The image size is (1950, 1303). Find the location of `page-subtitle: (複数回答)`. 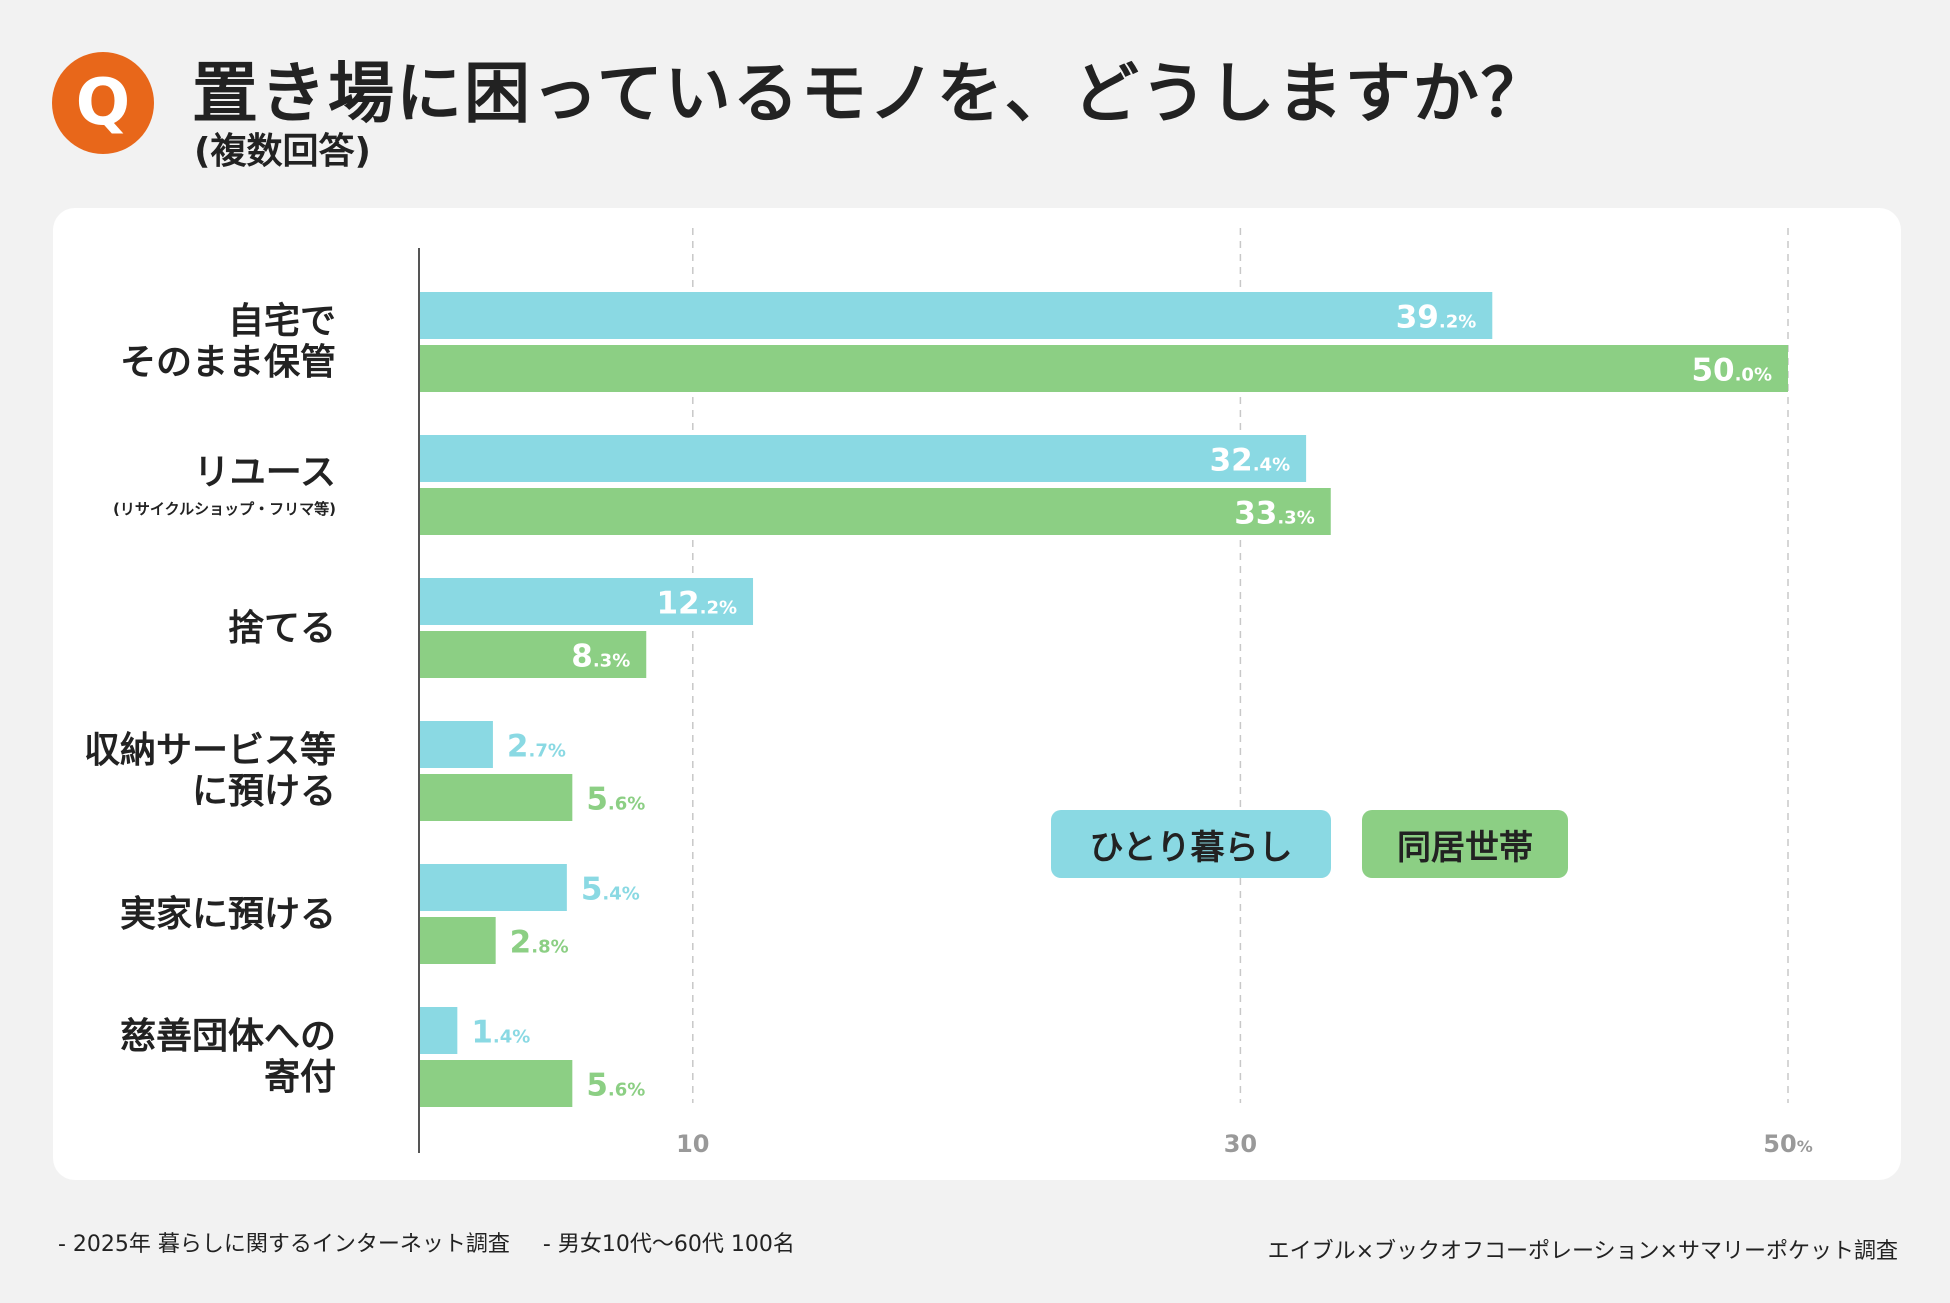

page-subtitle: (複数回答) is located at coordinates (282, 151).